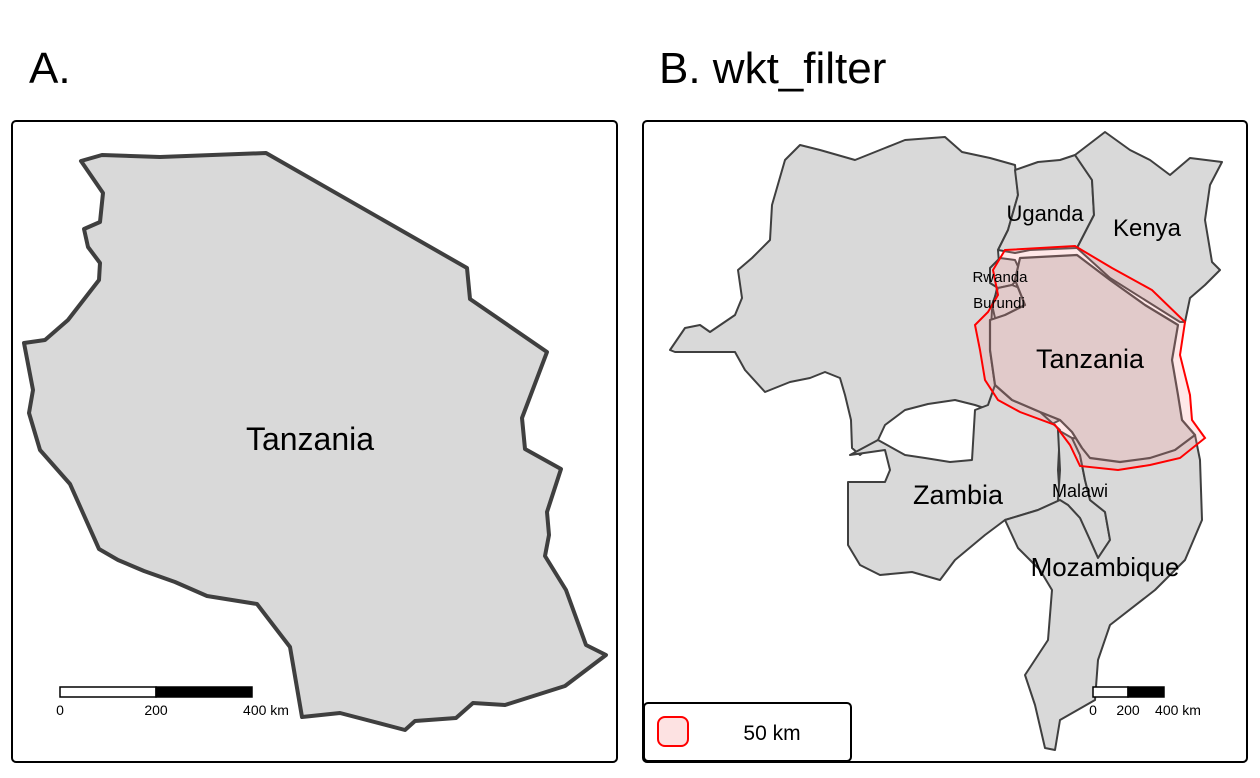 The image size is (1260, 778). What do you see at coordinates (310, 439) in the screenshot?
I see `tanzania-label: Tanzania` at bounding box center [310, 439].